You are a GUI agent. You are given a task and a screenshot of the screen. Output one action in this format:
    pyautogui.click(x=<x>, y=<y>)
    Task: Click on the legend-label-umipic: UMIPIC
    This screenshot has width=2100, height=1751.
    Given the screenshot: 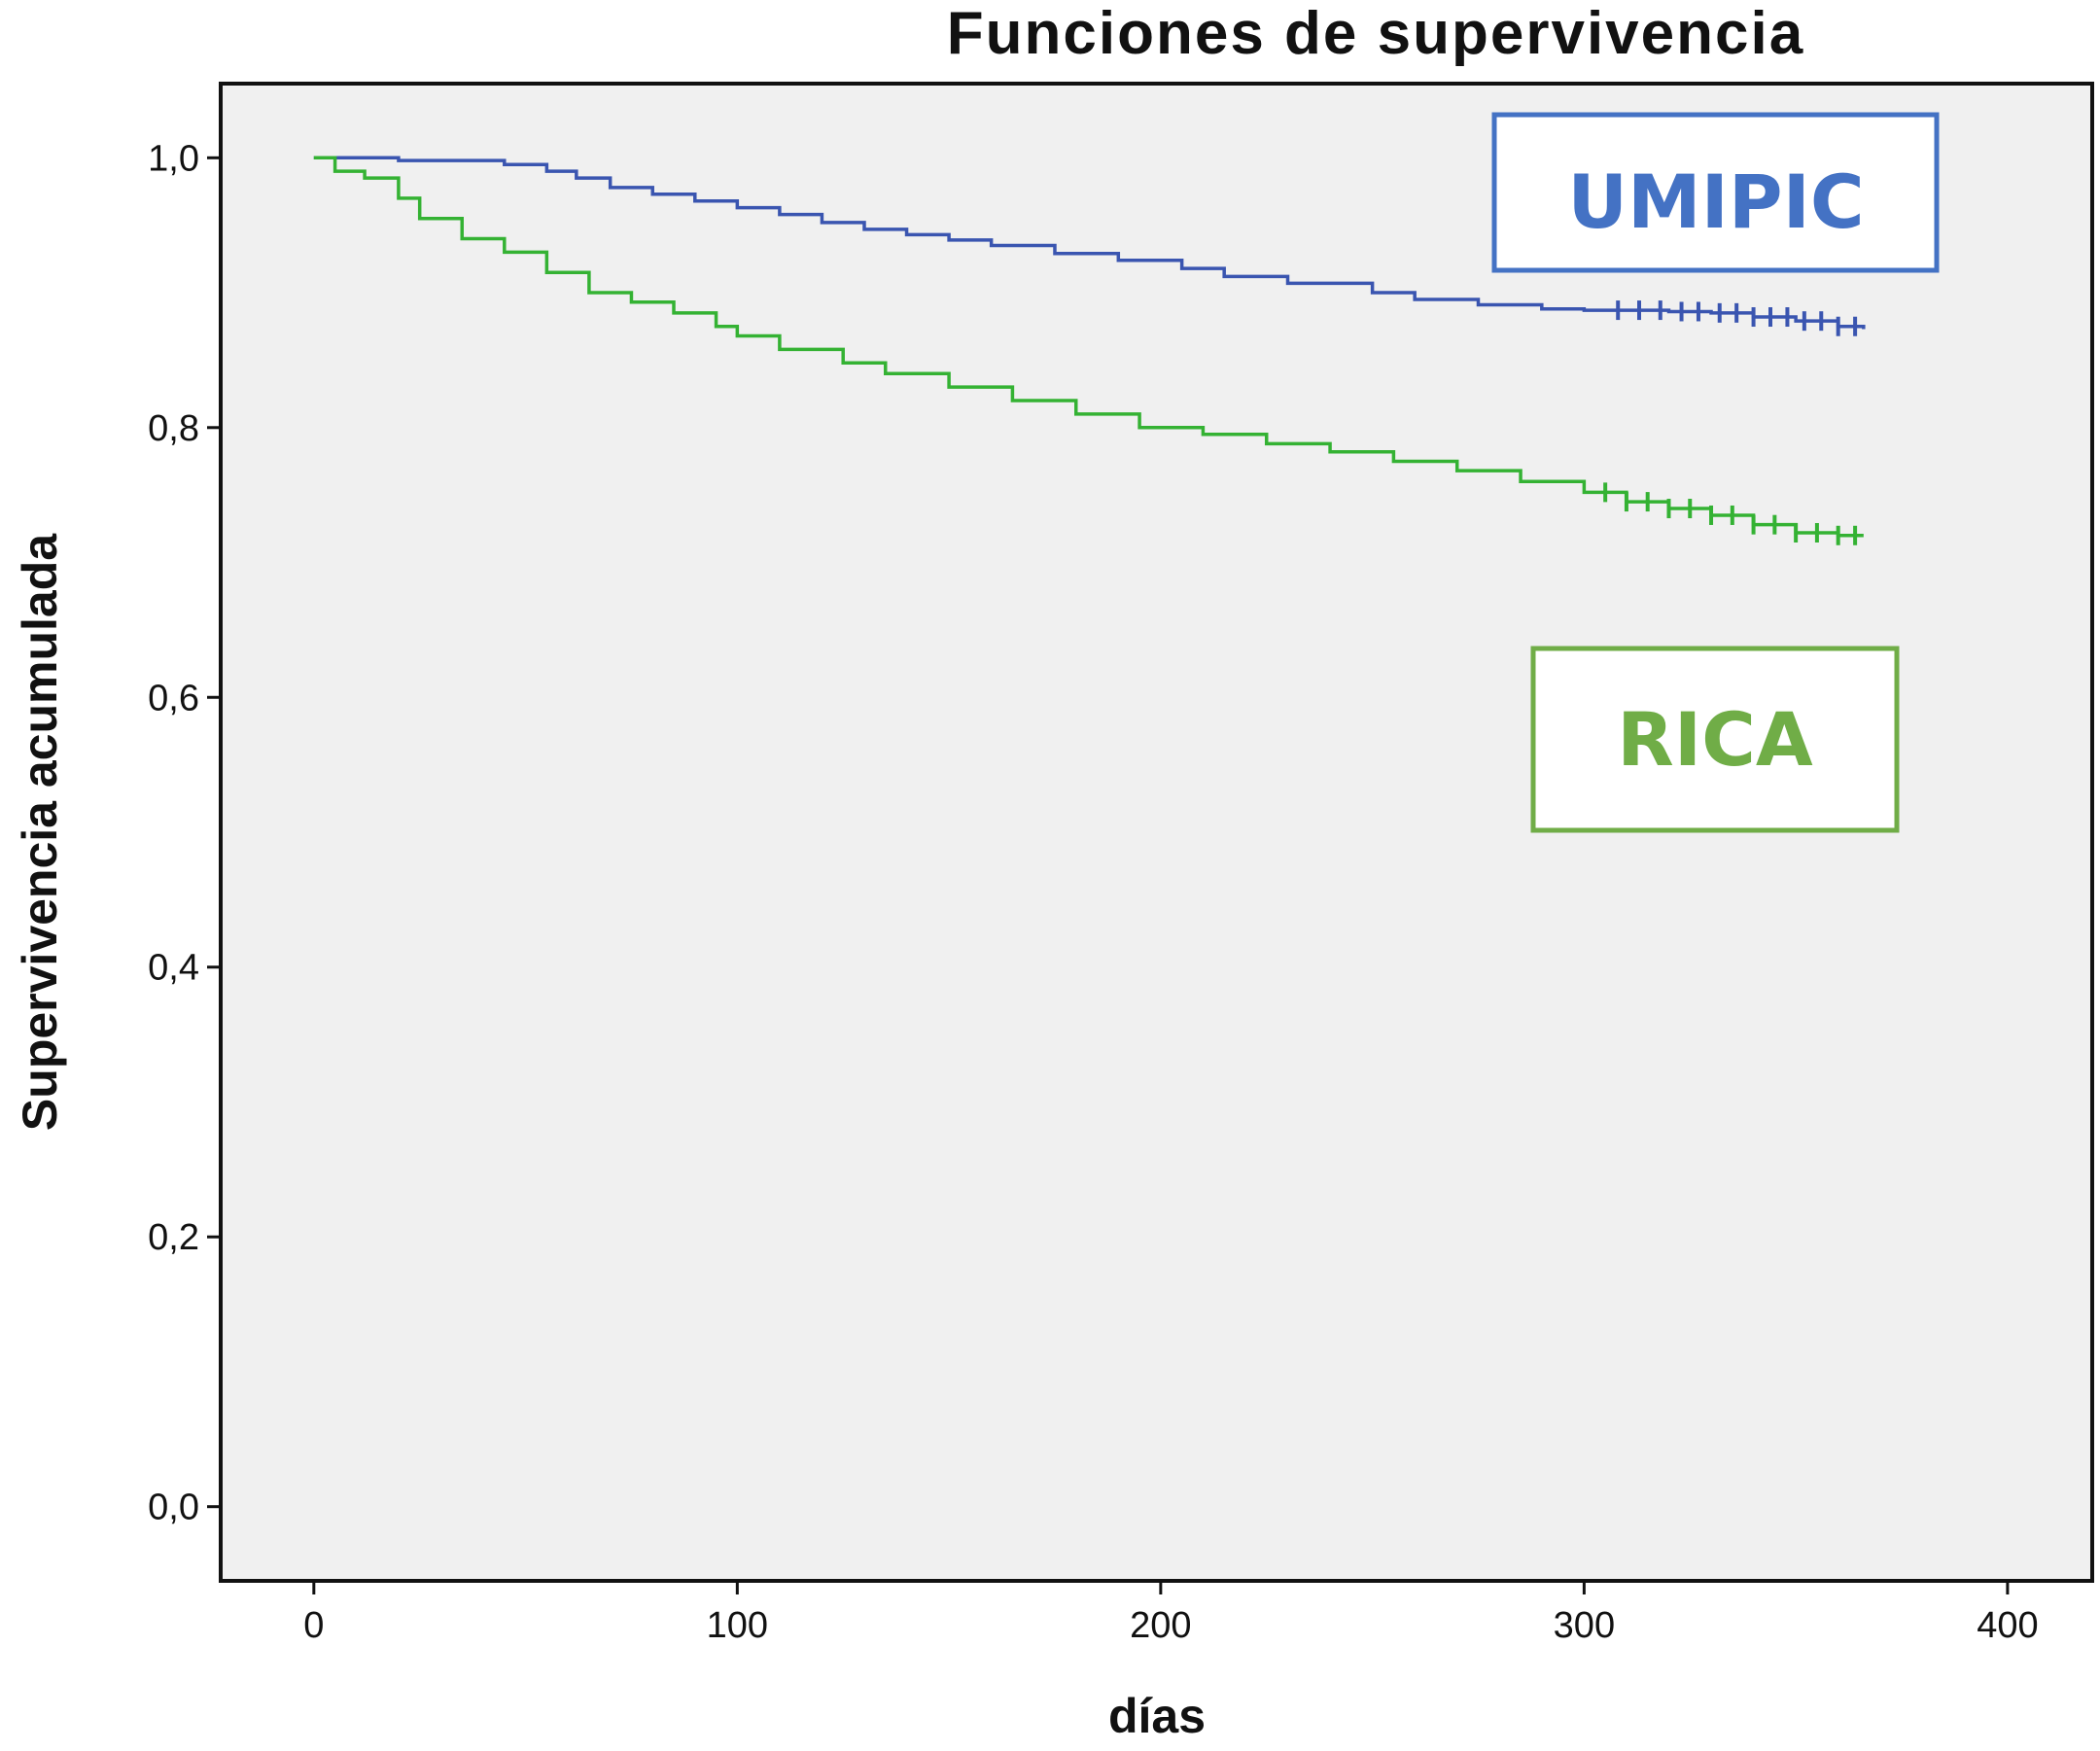 What is the action you would take?
    pyautogui.click(x=1715, y=201)
    